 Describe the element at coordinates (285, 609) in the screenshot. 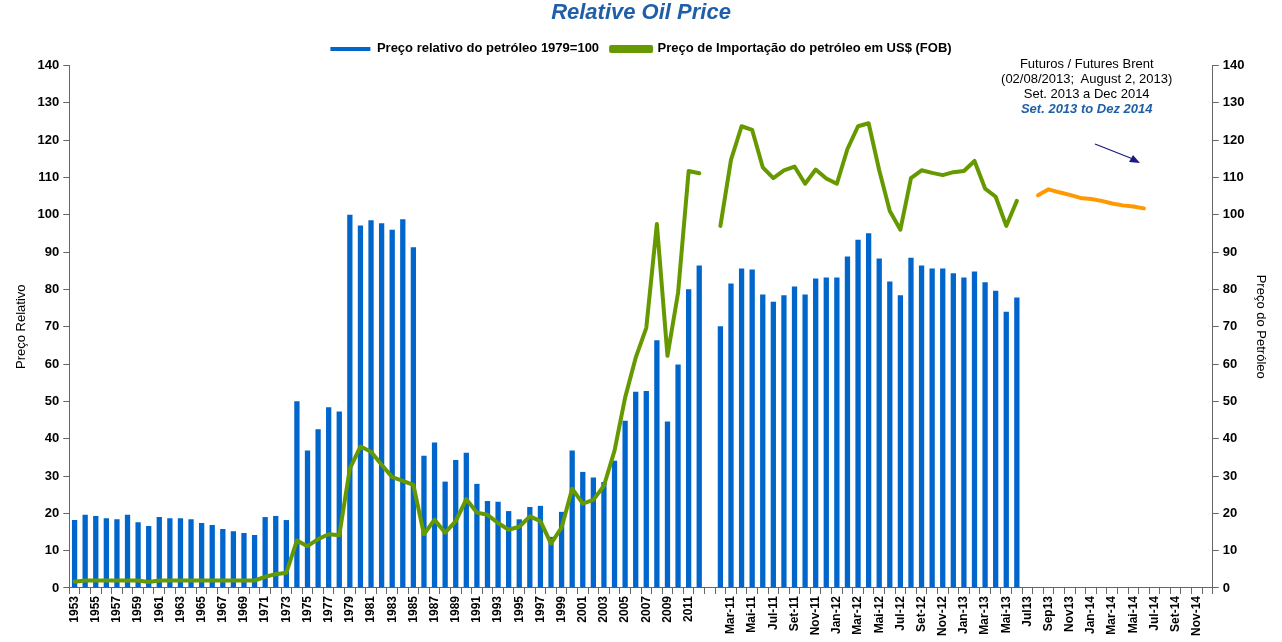

I see `x-tick-label: 1973` at that location.